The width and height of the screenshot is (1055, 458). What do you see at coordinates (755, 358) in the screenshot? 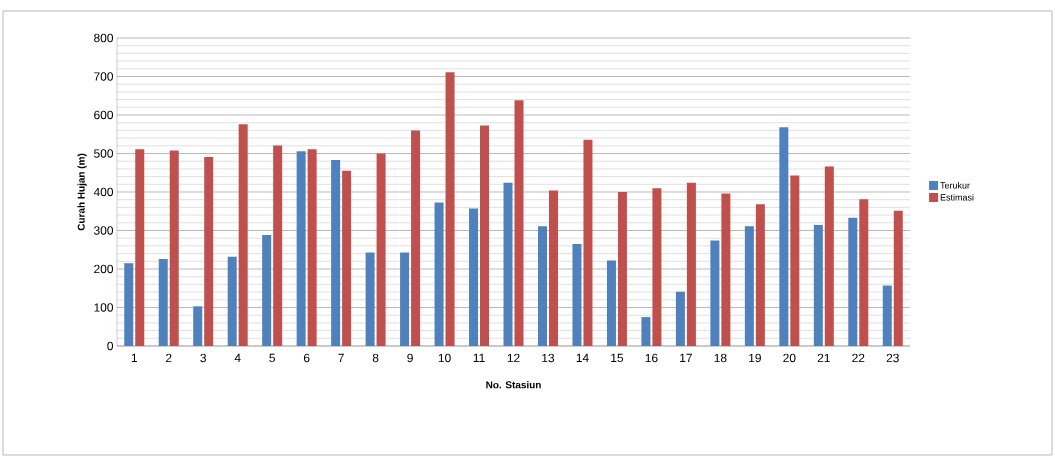
I see `x-tick-label: 19` at bounding box center [755, 358].